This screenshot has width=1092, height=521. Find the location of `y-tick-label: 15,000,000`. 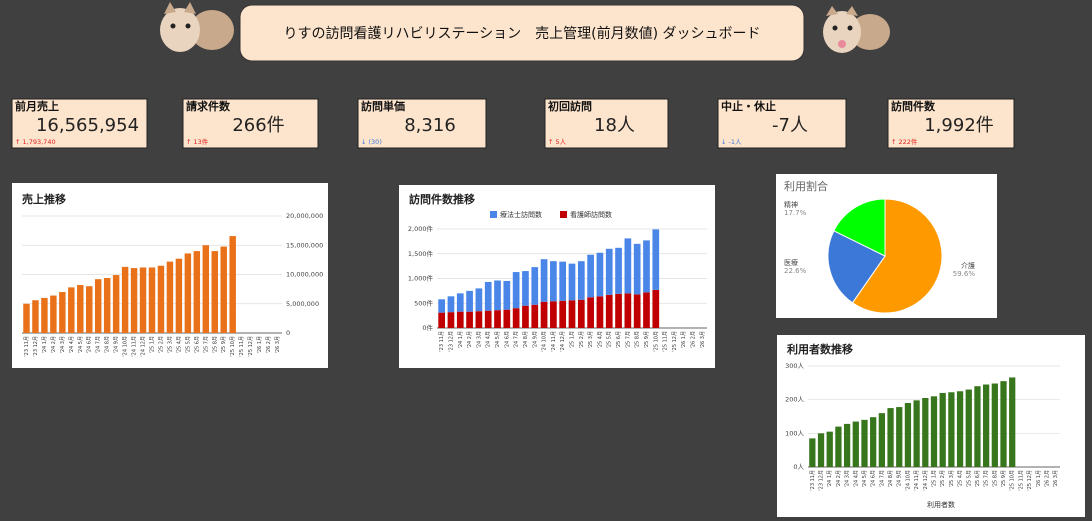

y-tick-label: 15,000,000 is located at coordinates (304, 245).